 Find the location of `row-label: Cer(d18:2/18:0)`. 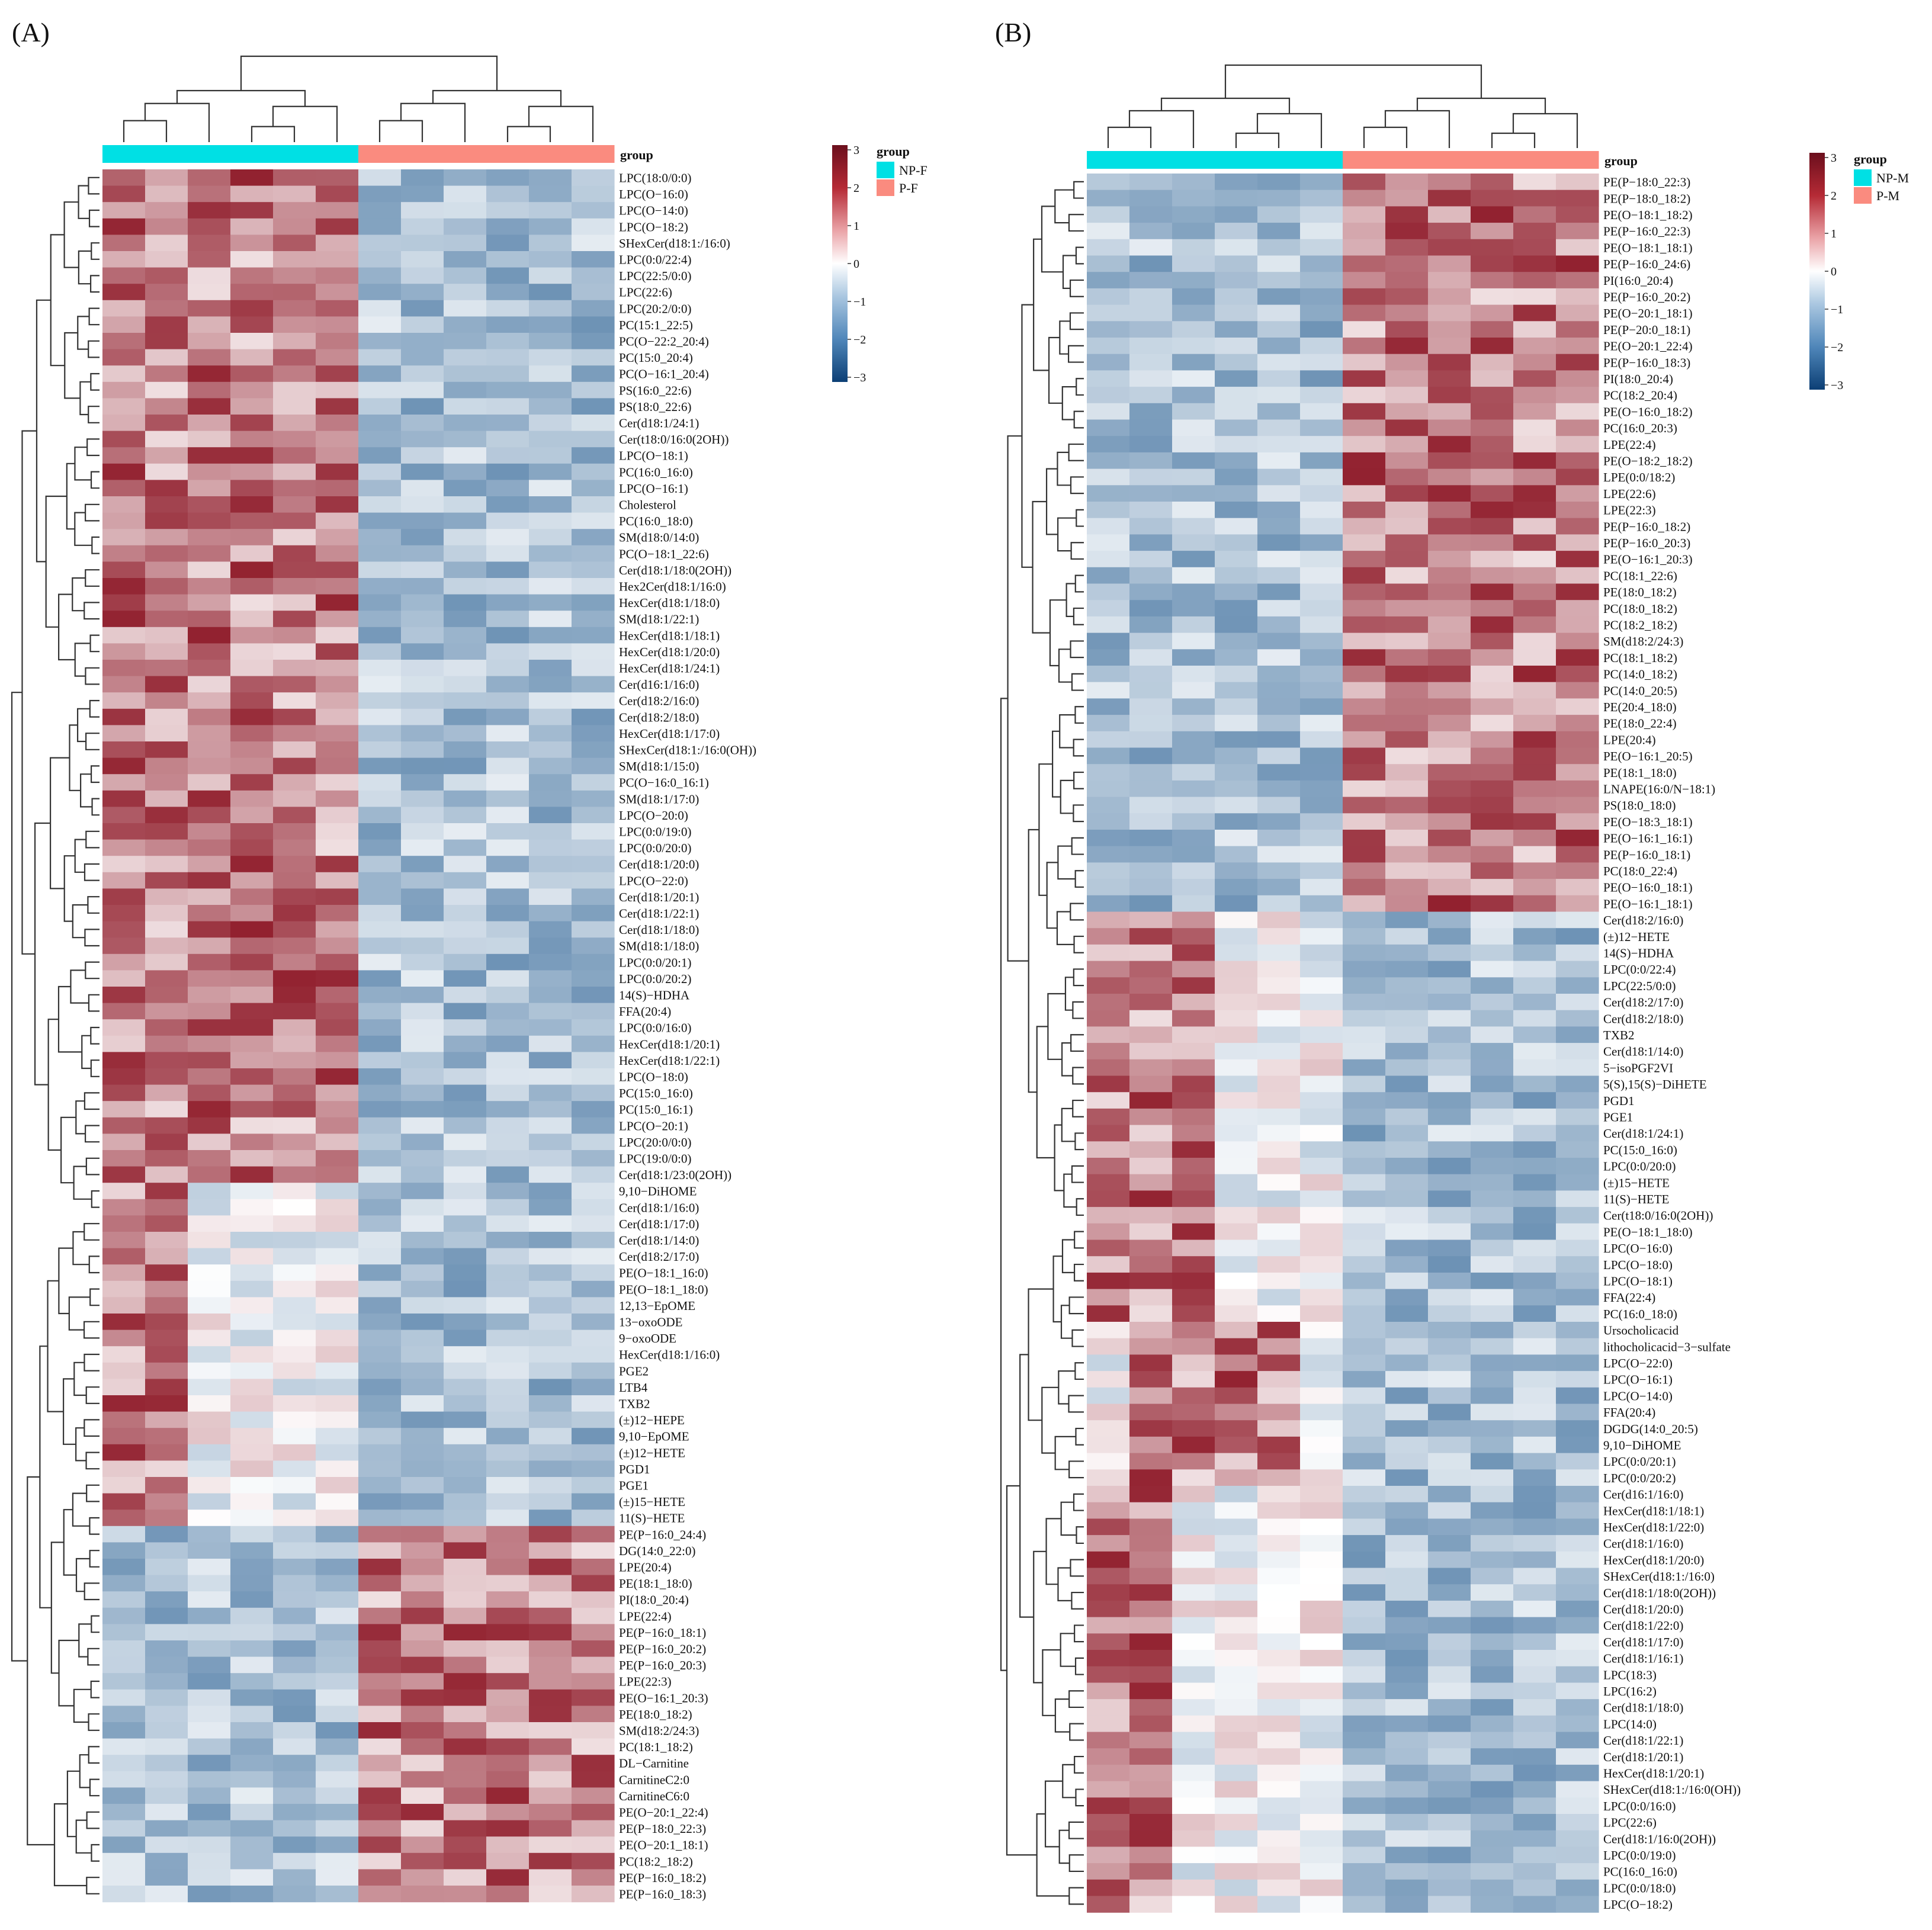

row-label: Cer(d18:2/18:0) is located at coordinates (659, 717).